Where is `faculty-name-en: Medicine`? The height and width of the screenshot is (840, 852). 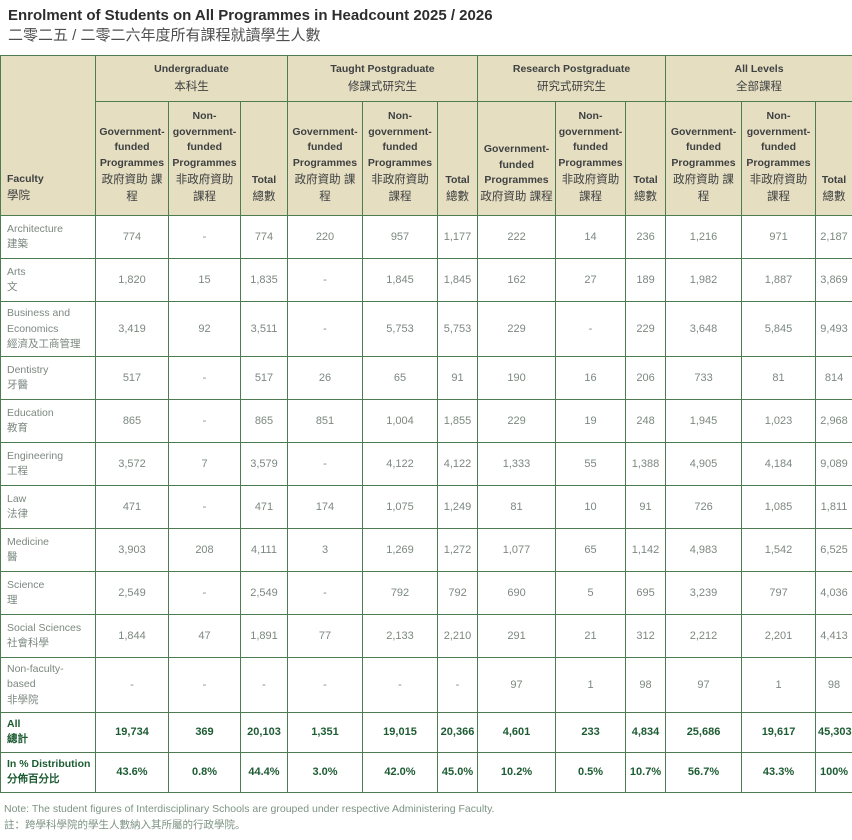 faculty-name-en: Medicine is located at coordinates (28, 541).